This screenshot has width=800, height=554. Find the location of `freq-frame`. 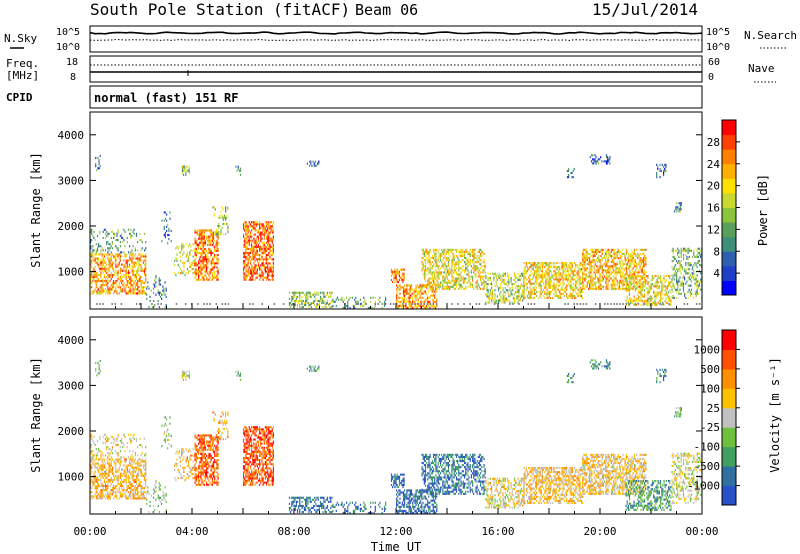

freq-frame is located at coordinates (396, 69).